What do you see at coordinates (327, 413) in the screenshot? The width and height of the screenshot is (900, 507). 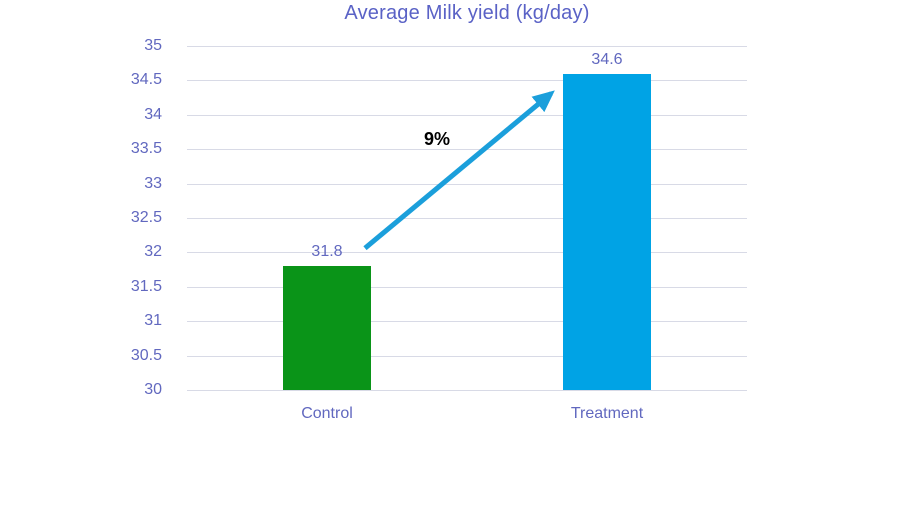 I see `category-label-control: Control` at bounding box center [327, 413].